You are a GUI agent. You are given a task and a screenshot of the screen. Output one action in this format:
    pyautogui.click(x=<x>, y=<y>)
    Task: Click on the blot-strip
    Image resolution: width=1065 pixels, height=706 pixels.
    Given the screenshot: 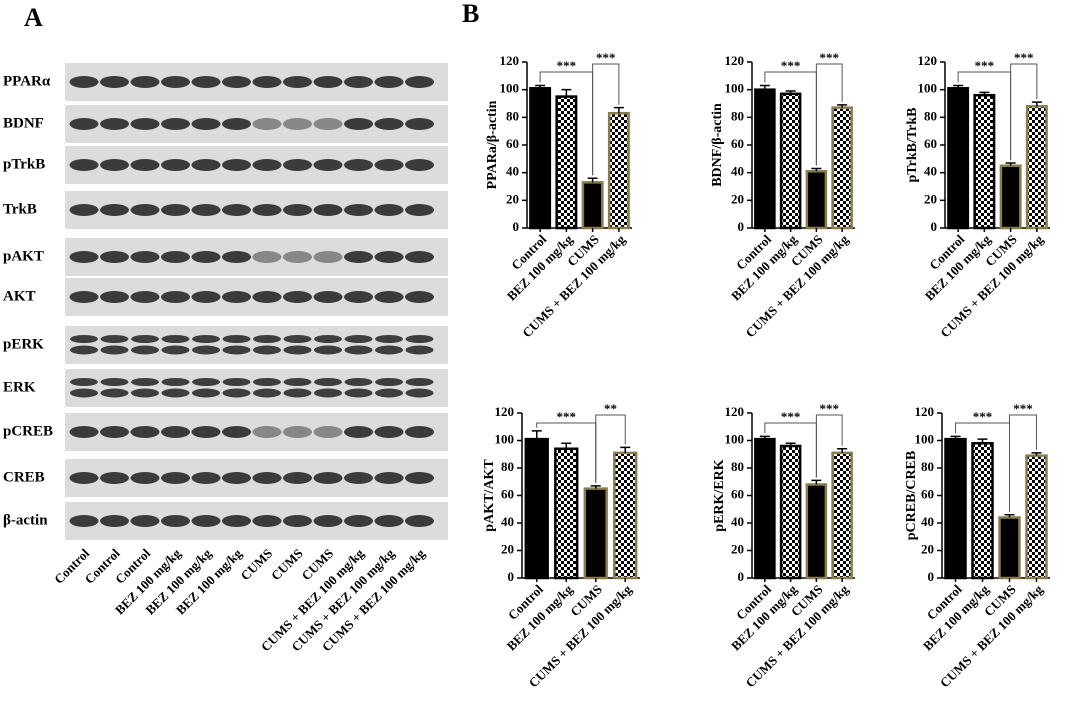 What is the action you would take?
    pyautogui.click(x=256, y=388)
    